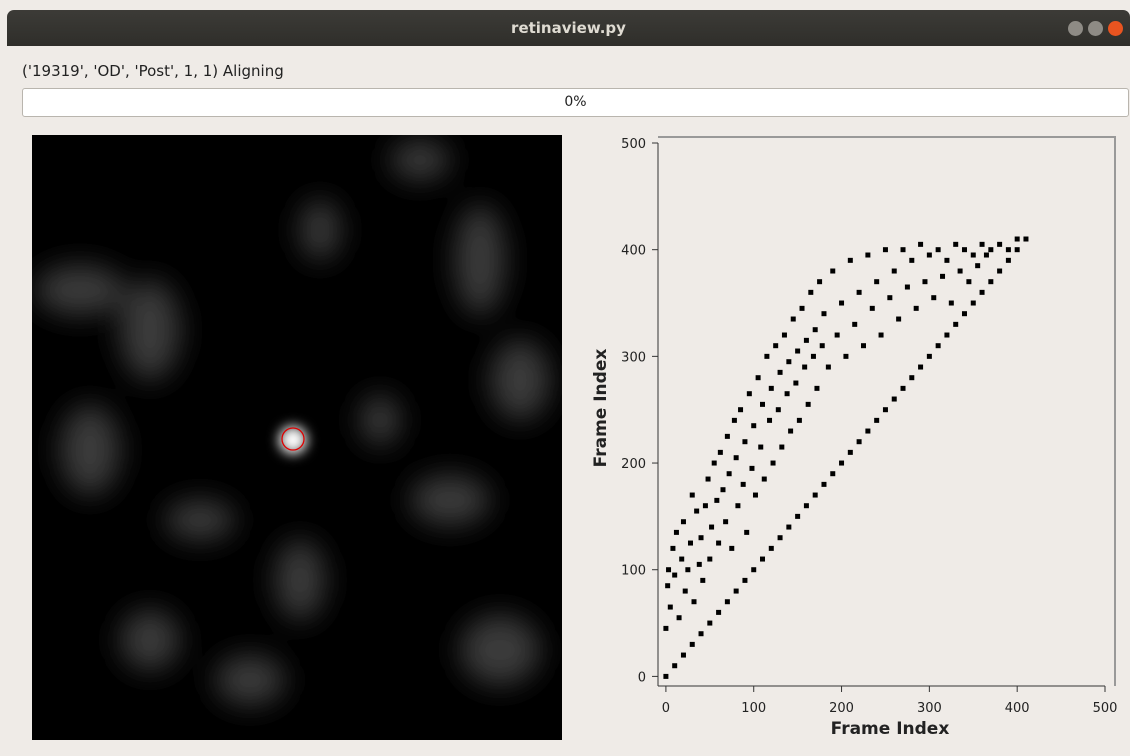  I want to click on close-button, so click(1115, 28).